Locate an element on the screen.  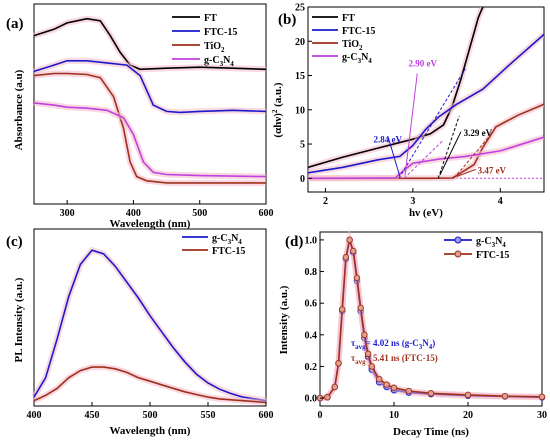
panel-b-xlabel: hν (eV) is located at coordinates (426, 213).